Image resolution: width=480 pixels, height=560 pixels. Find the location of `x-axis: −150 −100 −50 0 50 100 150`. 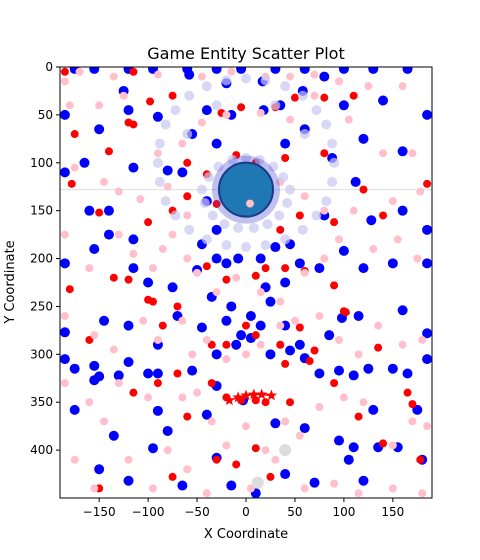

x-axis: −150 −100 −50 0 50 100 150 is located at coordinates (243, 508).